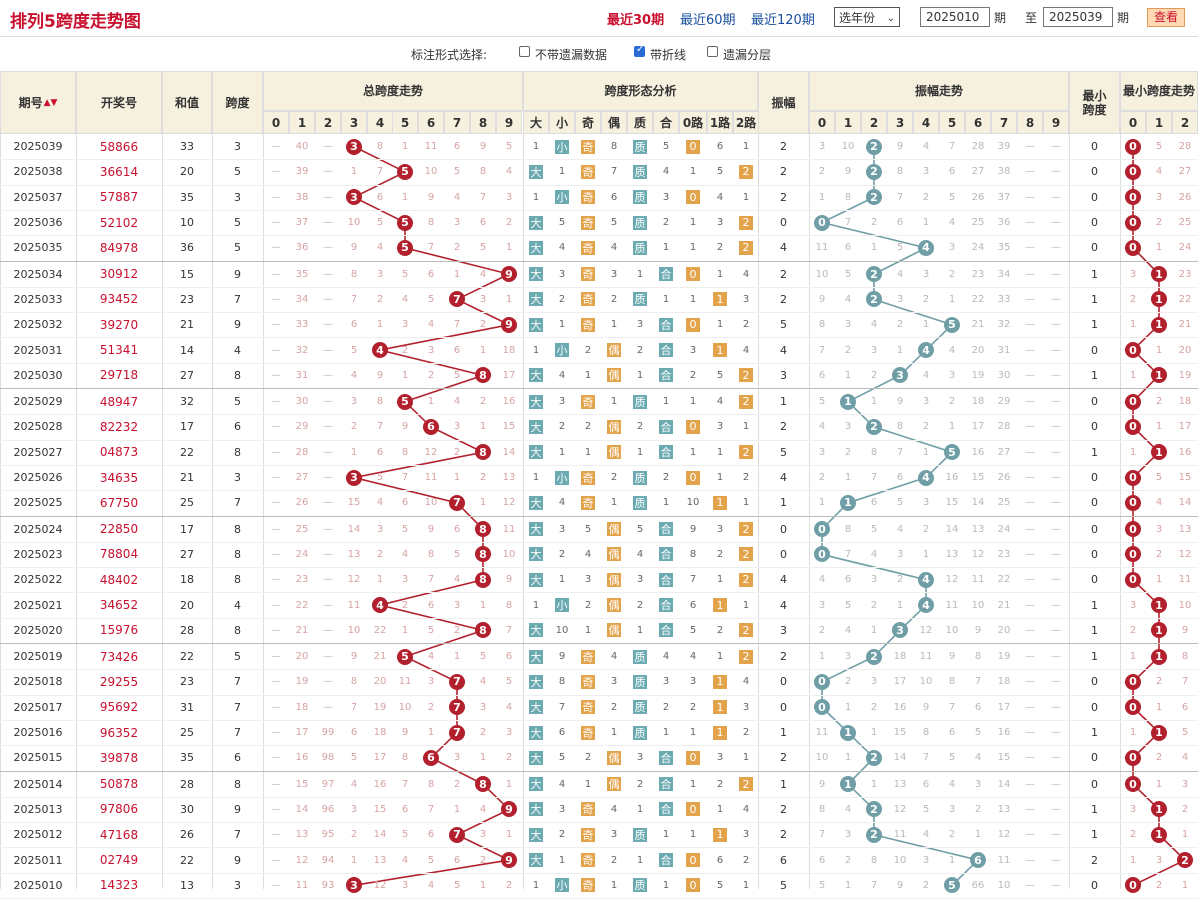 This screenshot has width=1198, height=899. What do you see at coordinates (50, 102) in the screenshot?
I see `sort-icon: ▲▼` at bounding box center [50, 102].